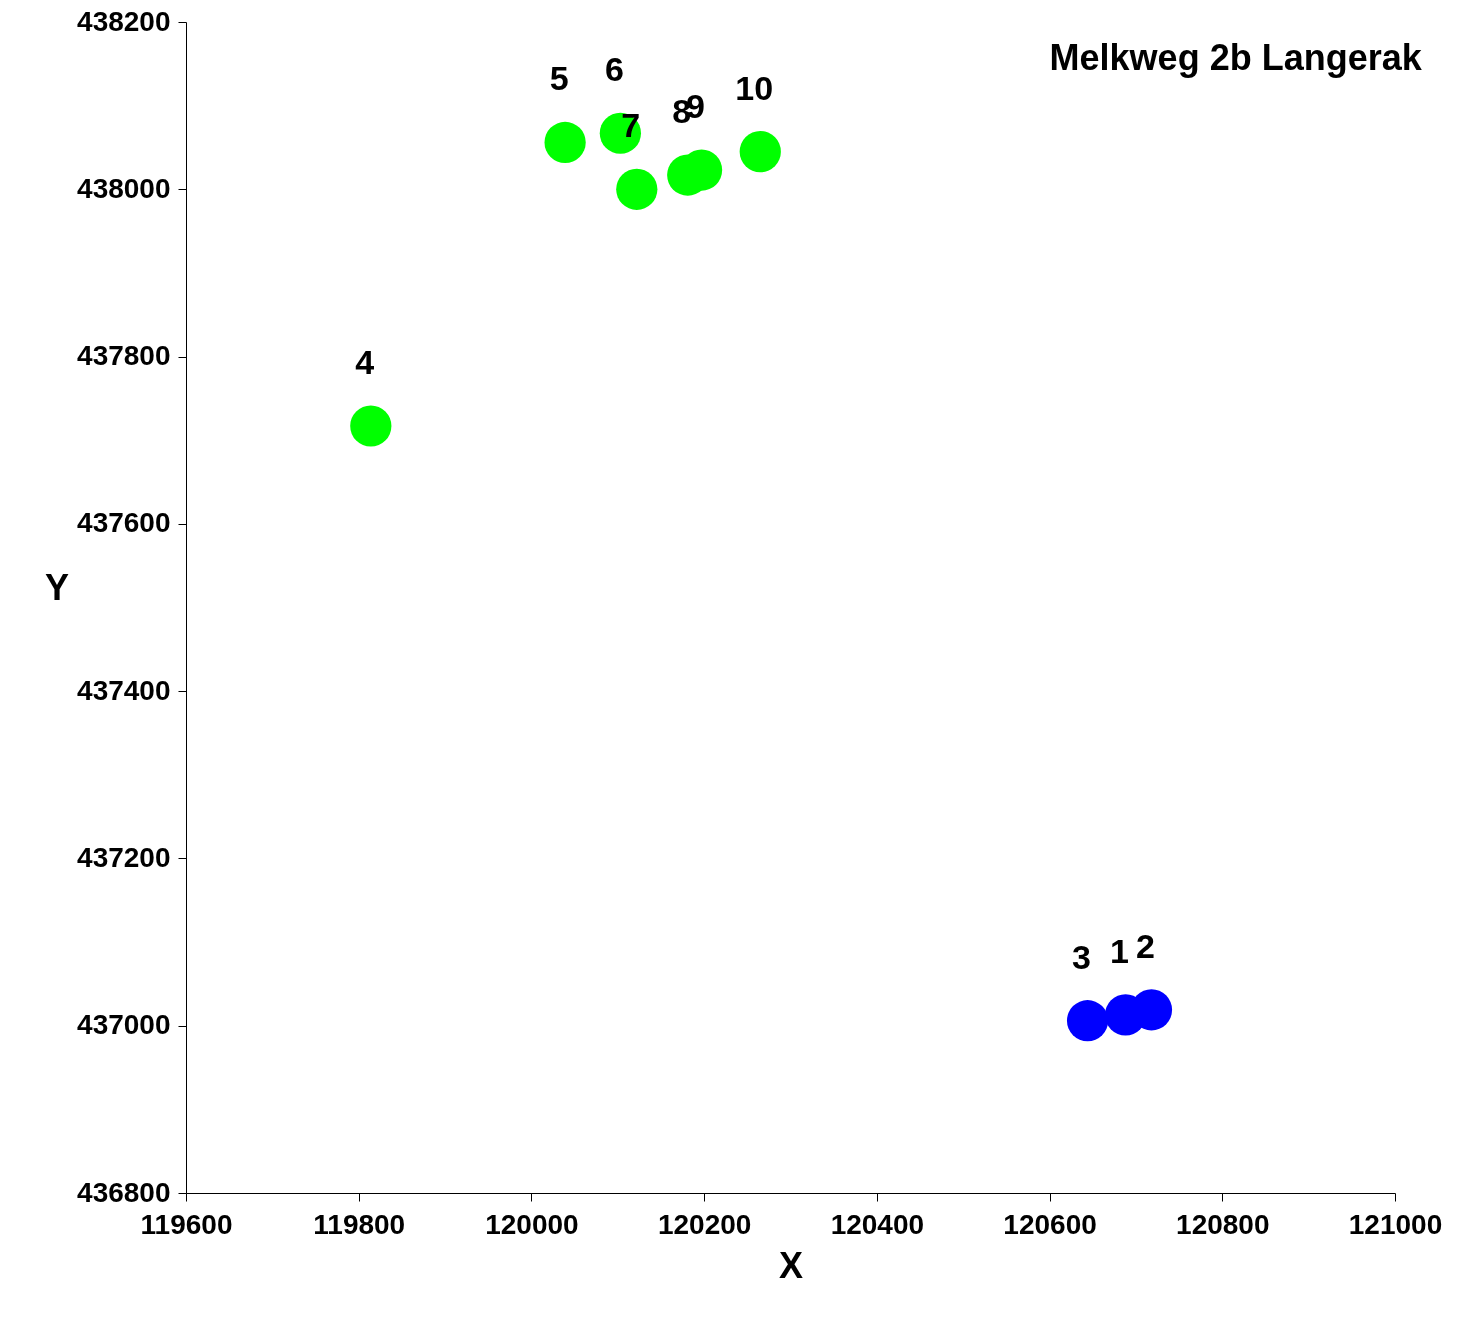 This screenshot has height=1319, width=1469. I want to click on annotation: 5, so click(559, 78).